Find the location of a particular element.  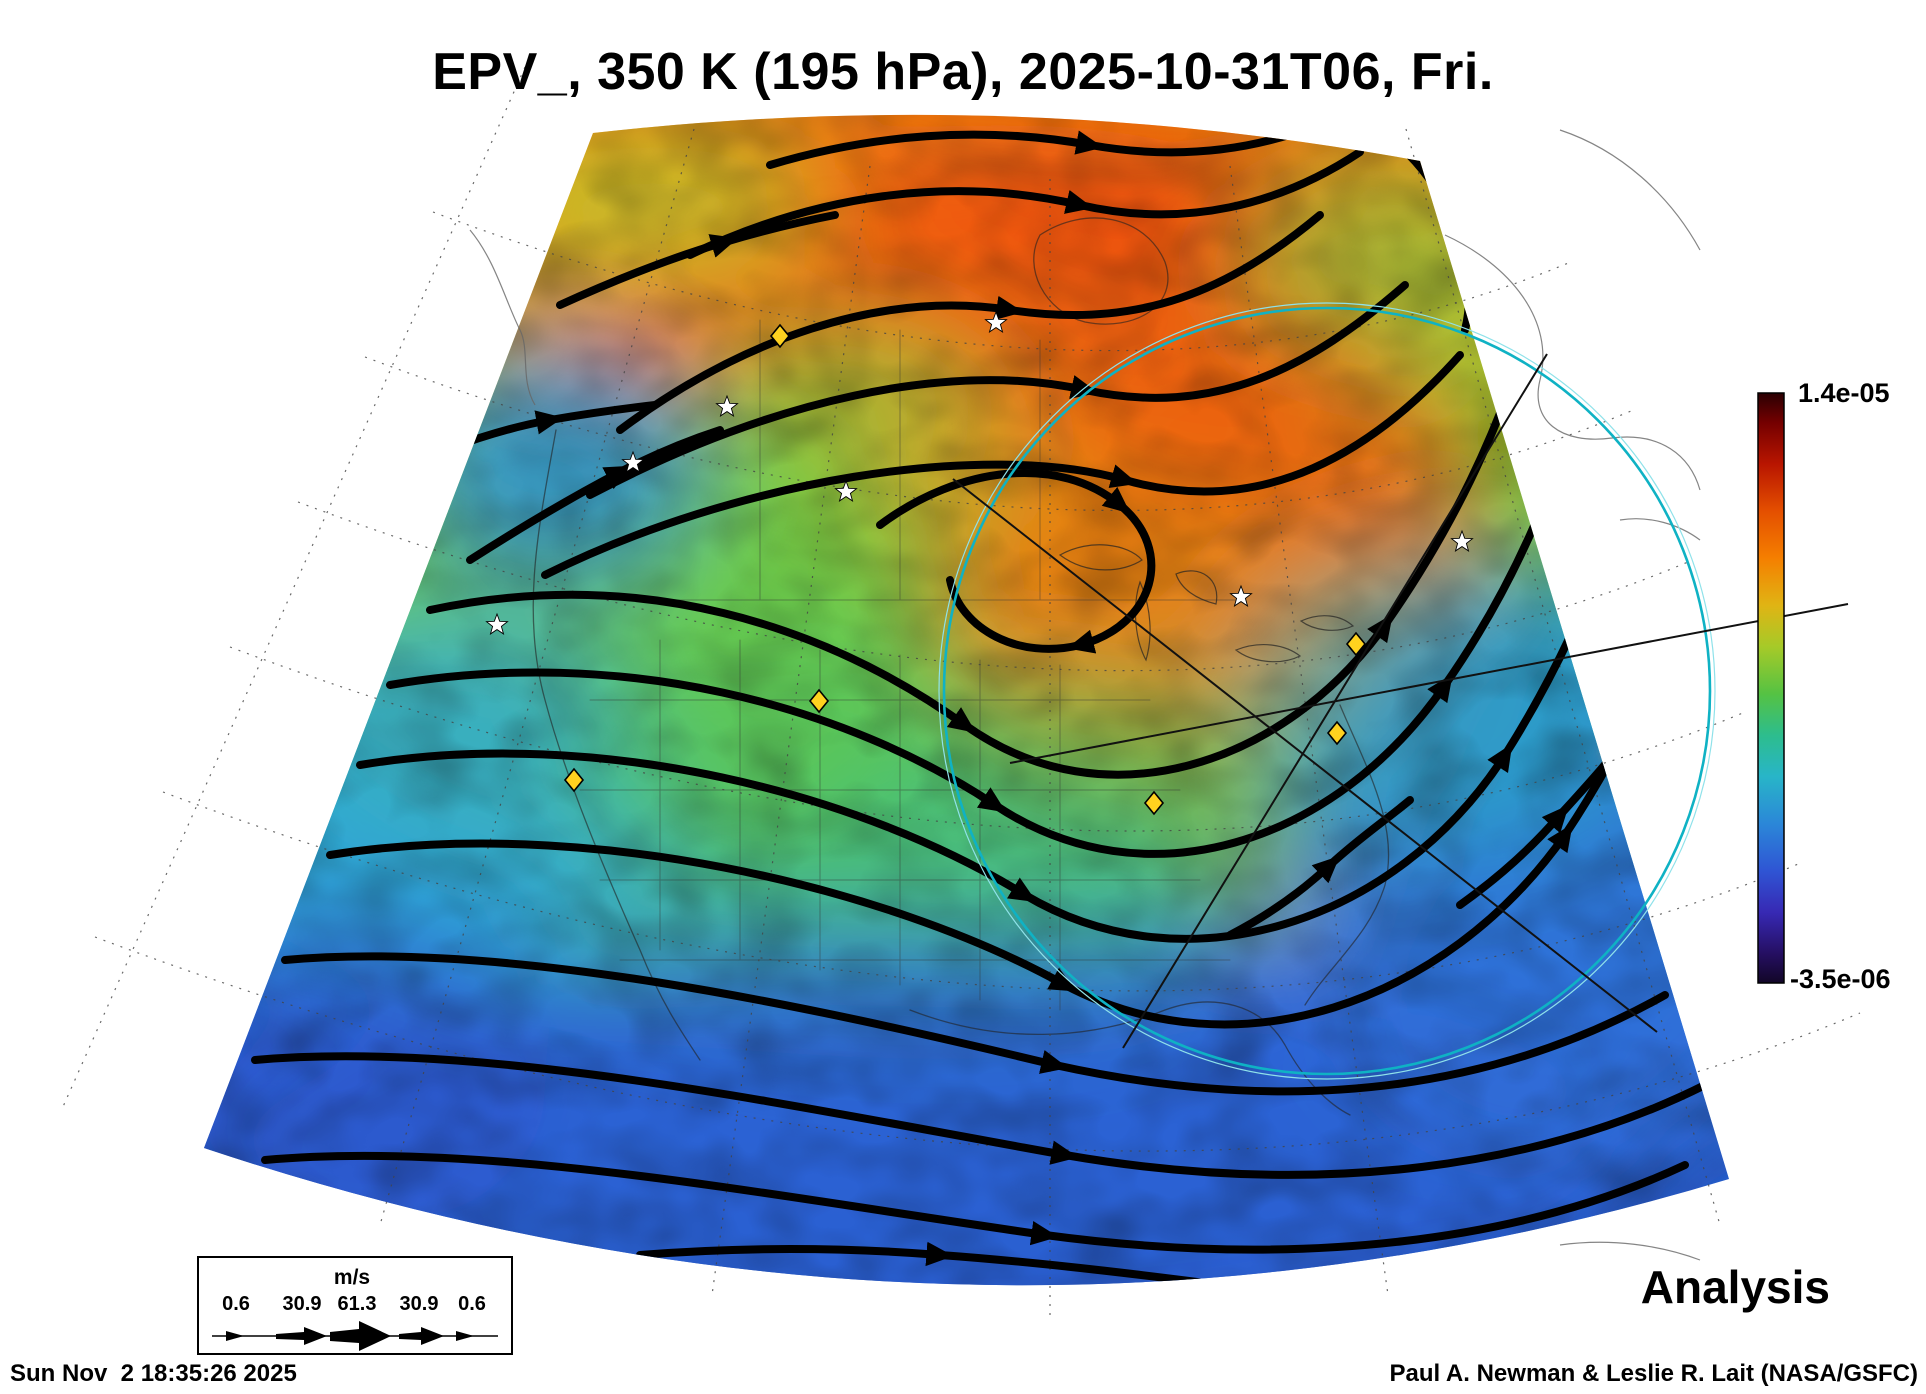

wind-legend-arrow-glyphs is located at coordinates (350, 1336).